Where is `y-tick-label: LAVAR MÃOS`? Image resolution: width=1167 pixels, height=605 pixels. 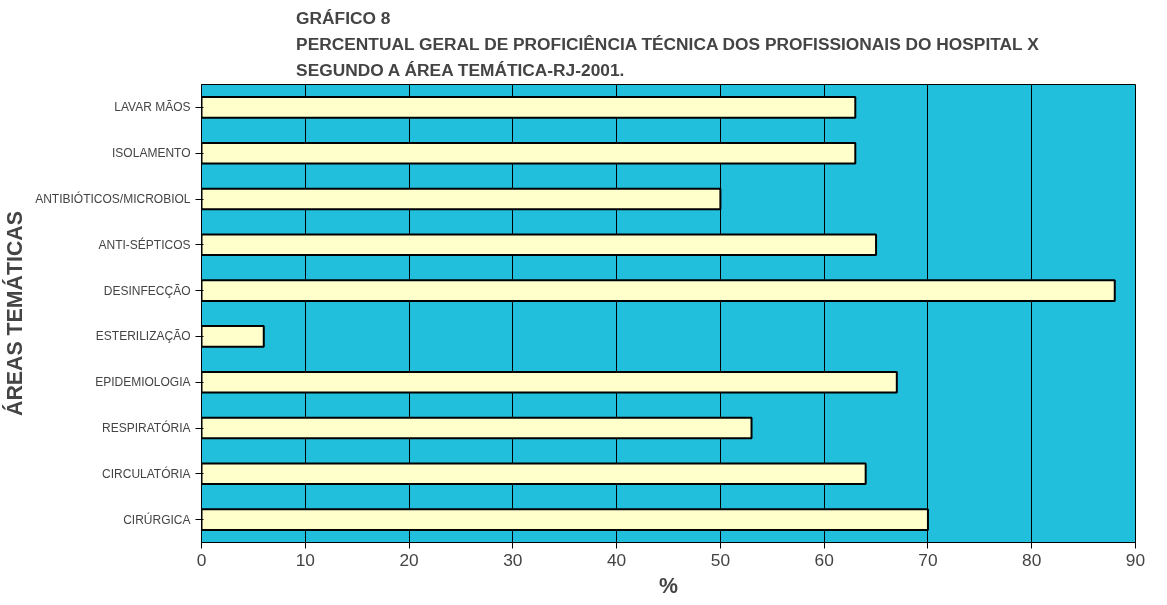 y-tick-label: LAVAR MÃOS is located at coordinates (152, 107).